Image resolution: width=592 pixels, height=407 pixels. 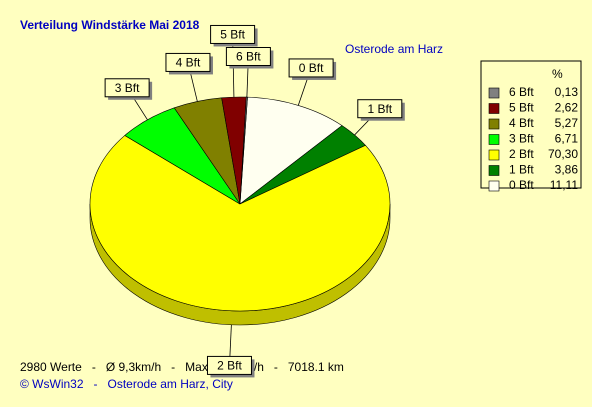 What do you see at coordinates (567, 92) in the screenshot?
I see `legend-value: 0,13` at bounding box center [567, 92].